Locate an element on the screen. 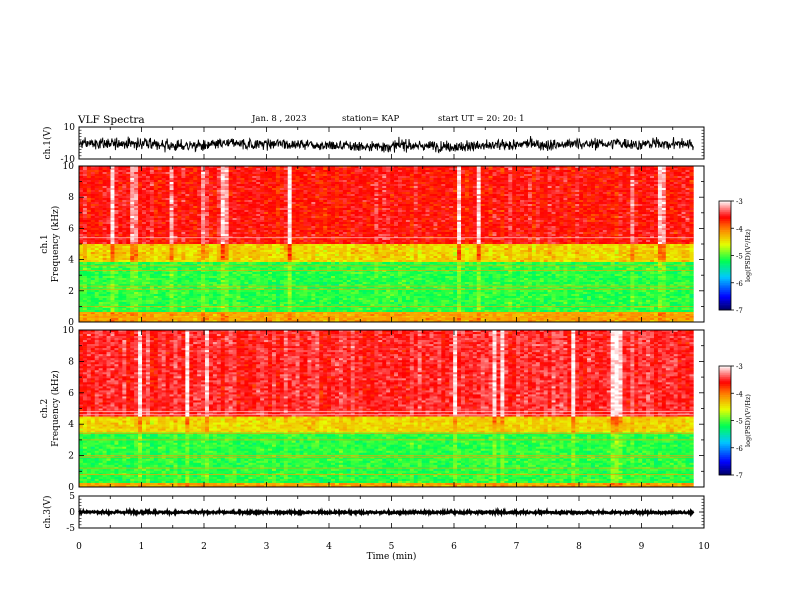 The image size is (792, 612). station-label: station= KAP is located at coordinates (370, 119).